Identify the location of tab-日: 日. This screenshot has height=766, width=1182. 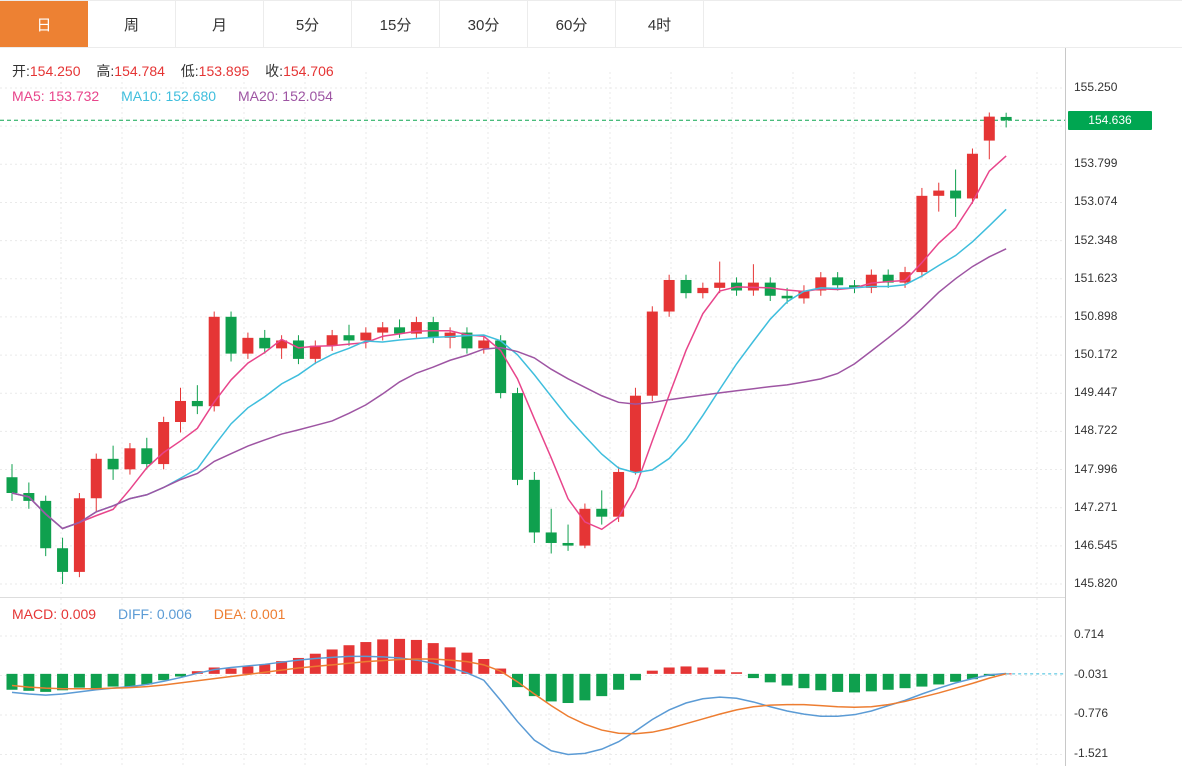
(44, 24).